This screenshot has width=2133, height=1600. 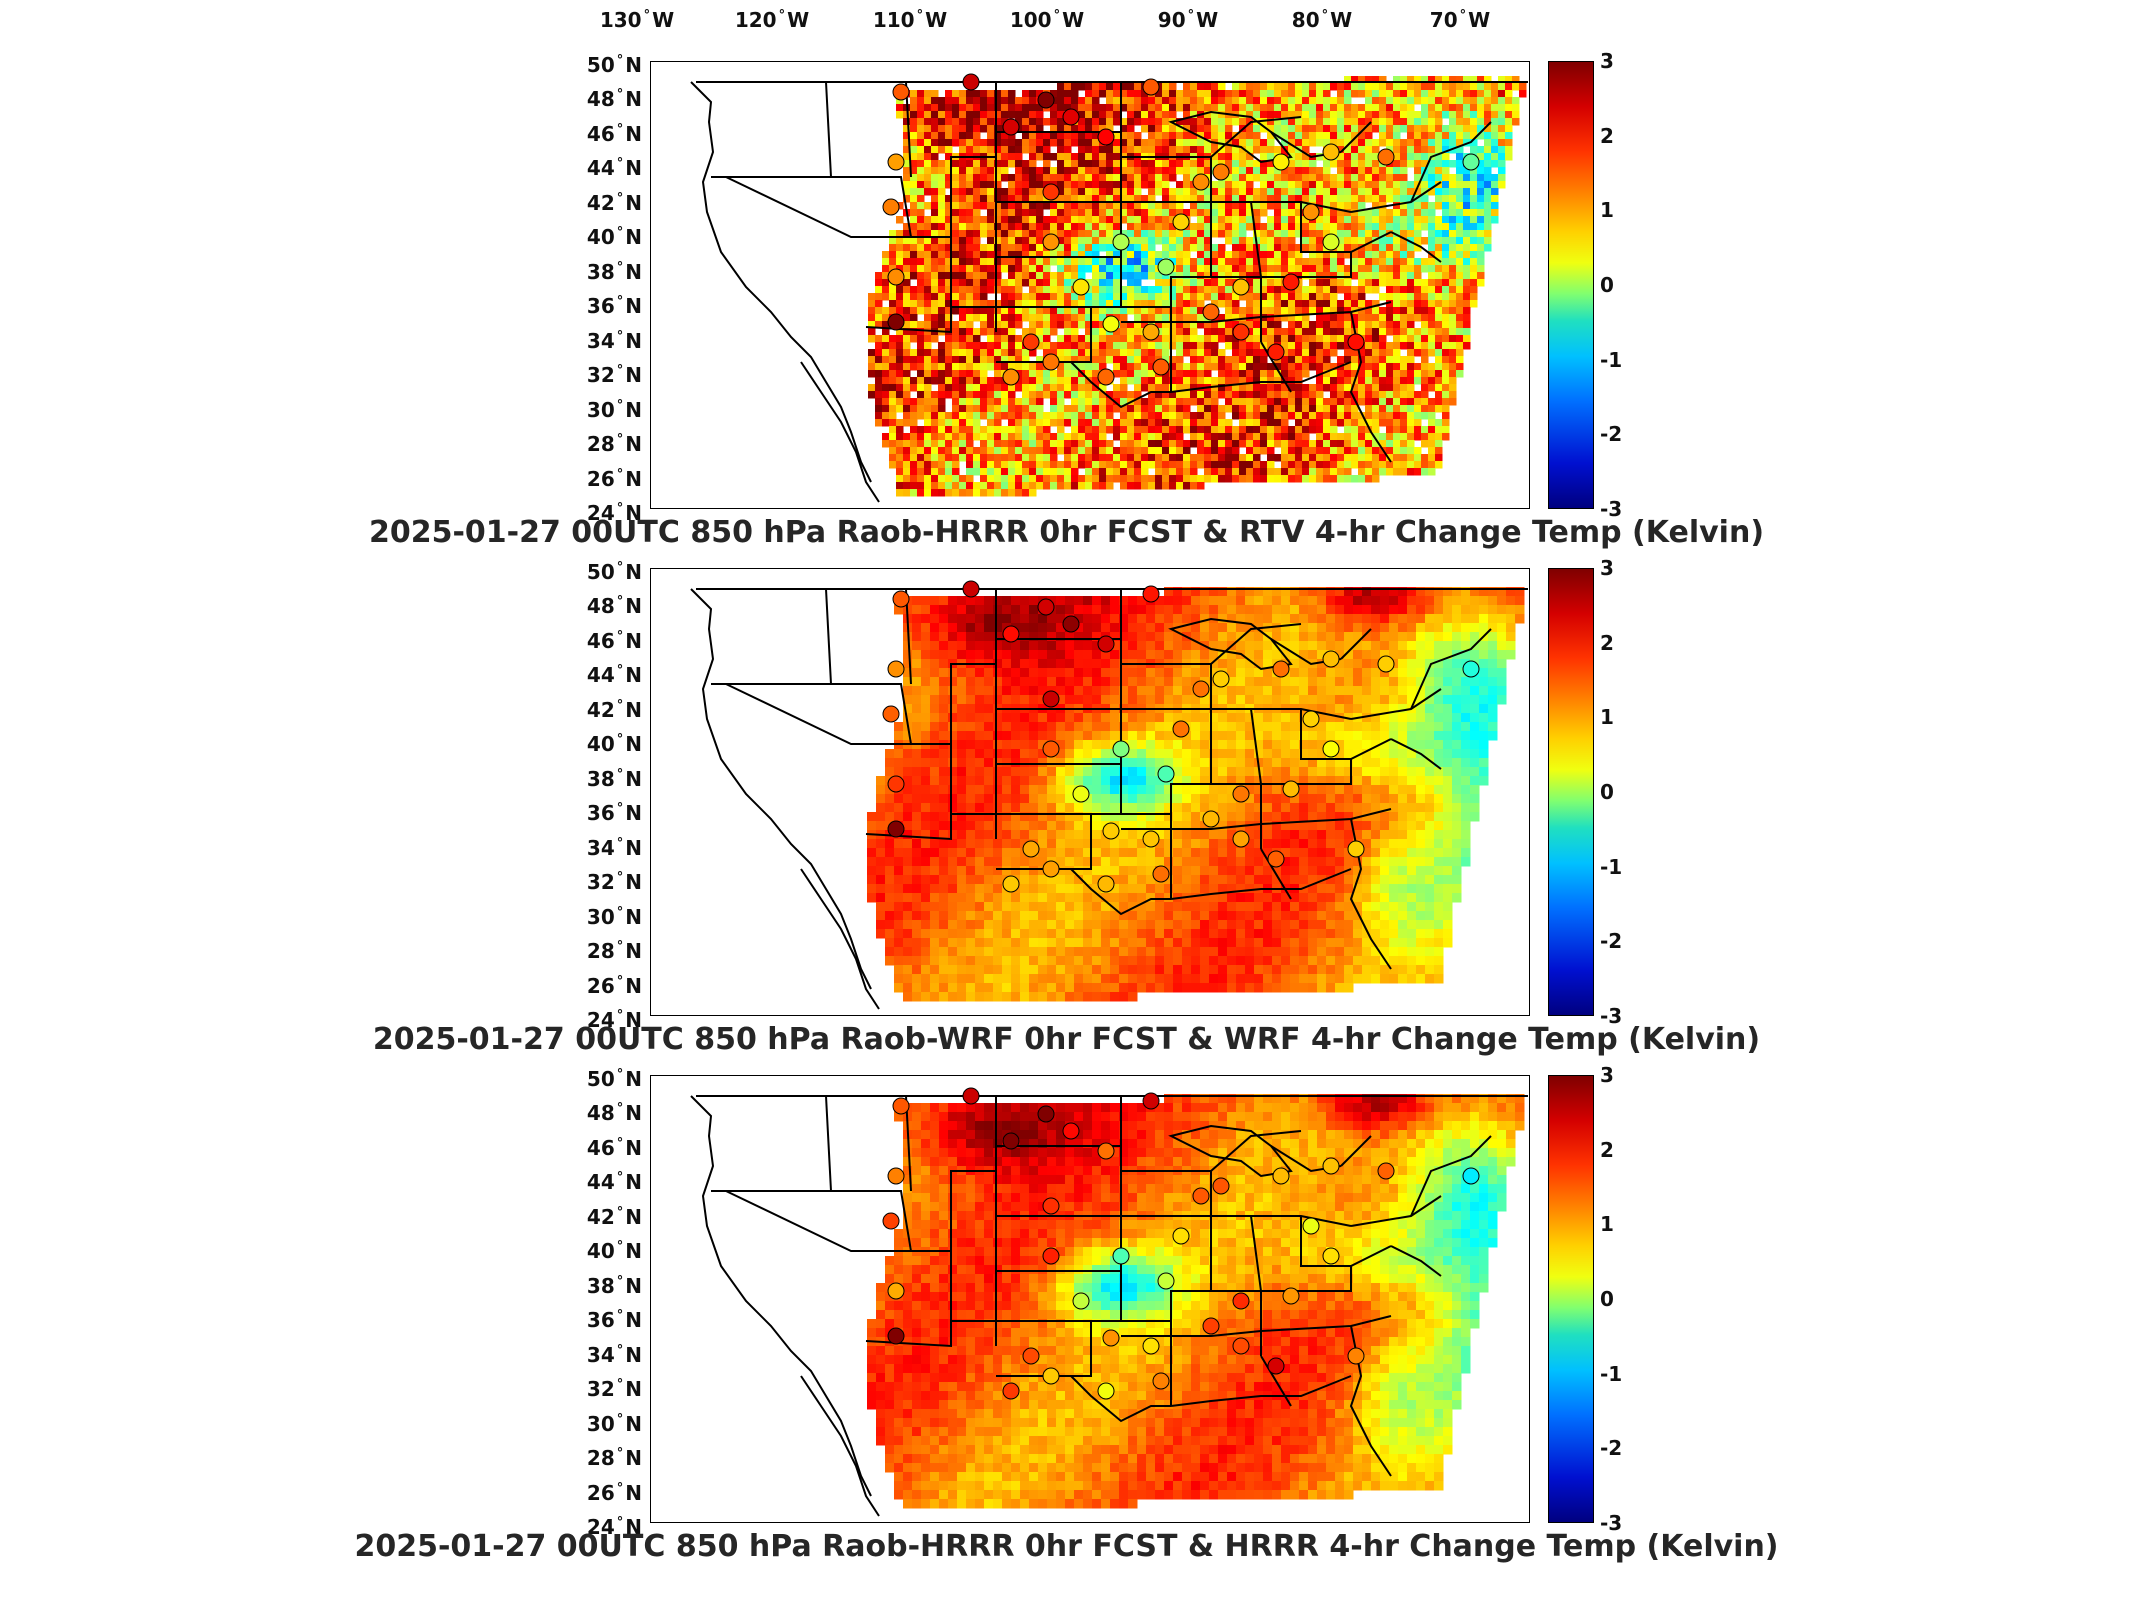 I want to click on latitude-label: 34 ° N, so click(x=614, y=847).